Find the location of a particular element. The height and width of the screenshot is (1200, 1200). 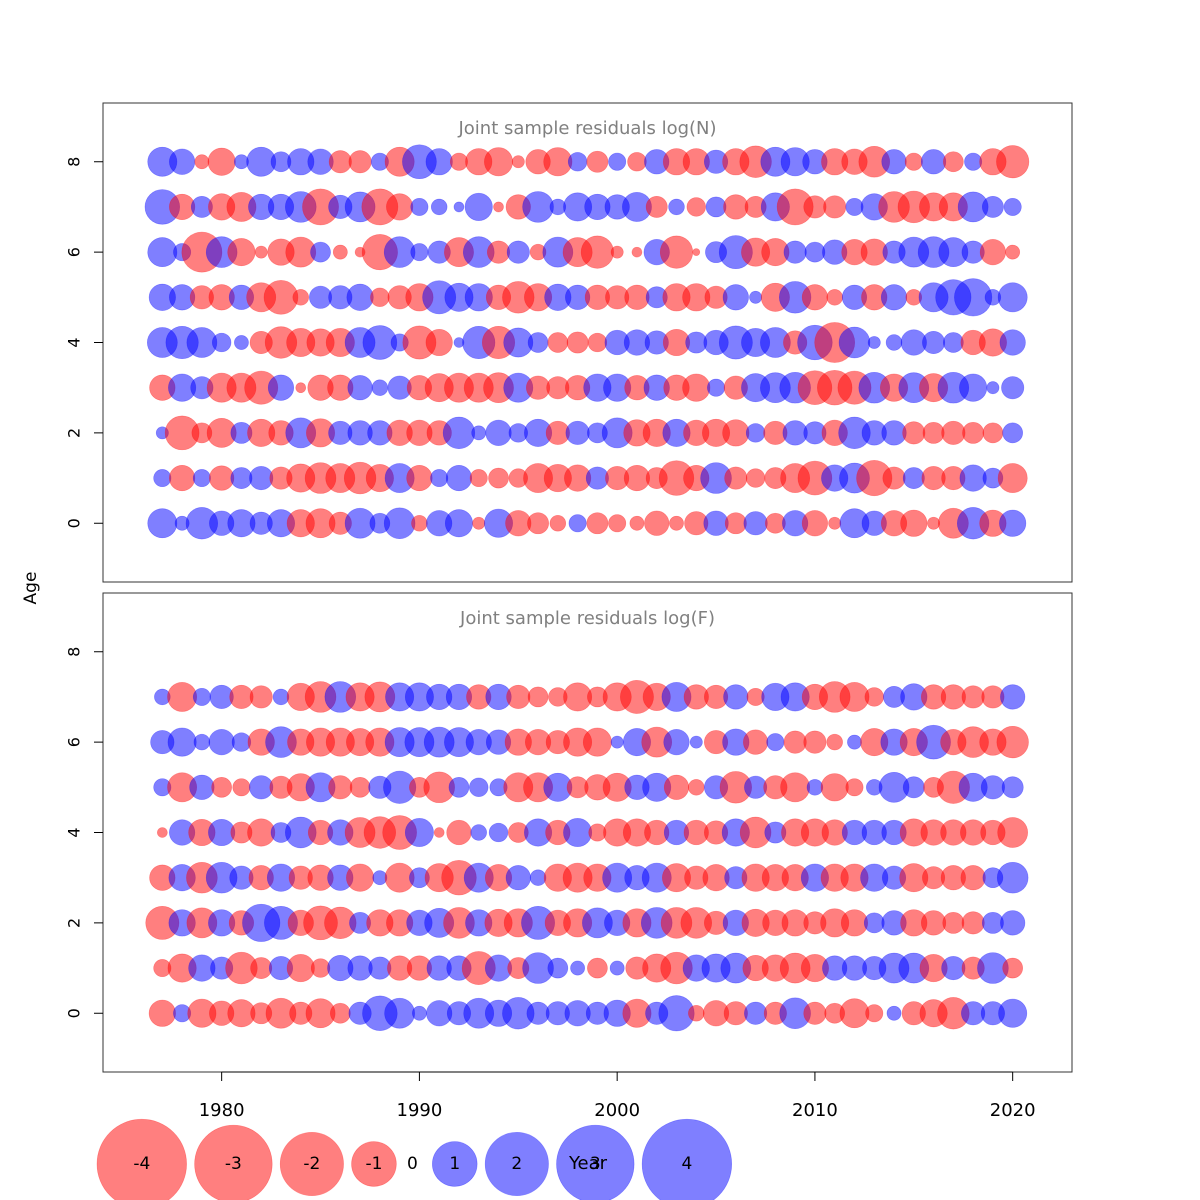

x-axis-label: Year is located at coordinates (588, 1163).